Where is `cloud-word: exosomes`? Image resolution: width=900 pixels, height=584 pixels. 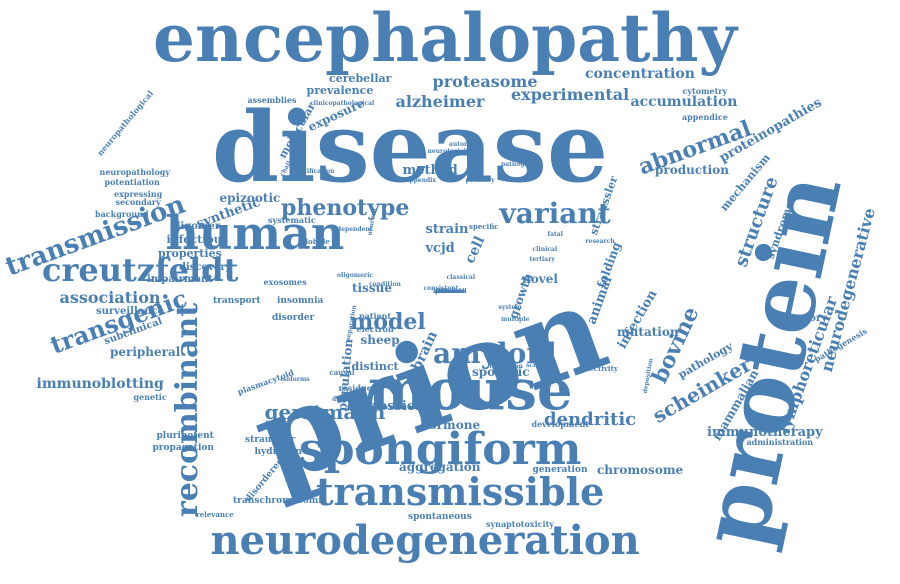 cloud-word: exosomes is located at coordinates (285, 282).